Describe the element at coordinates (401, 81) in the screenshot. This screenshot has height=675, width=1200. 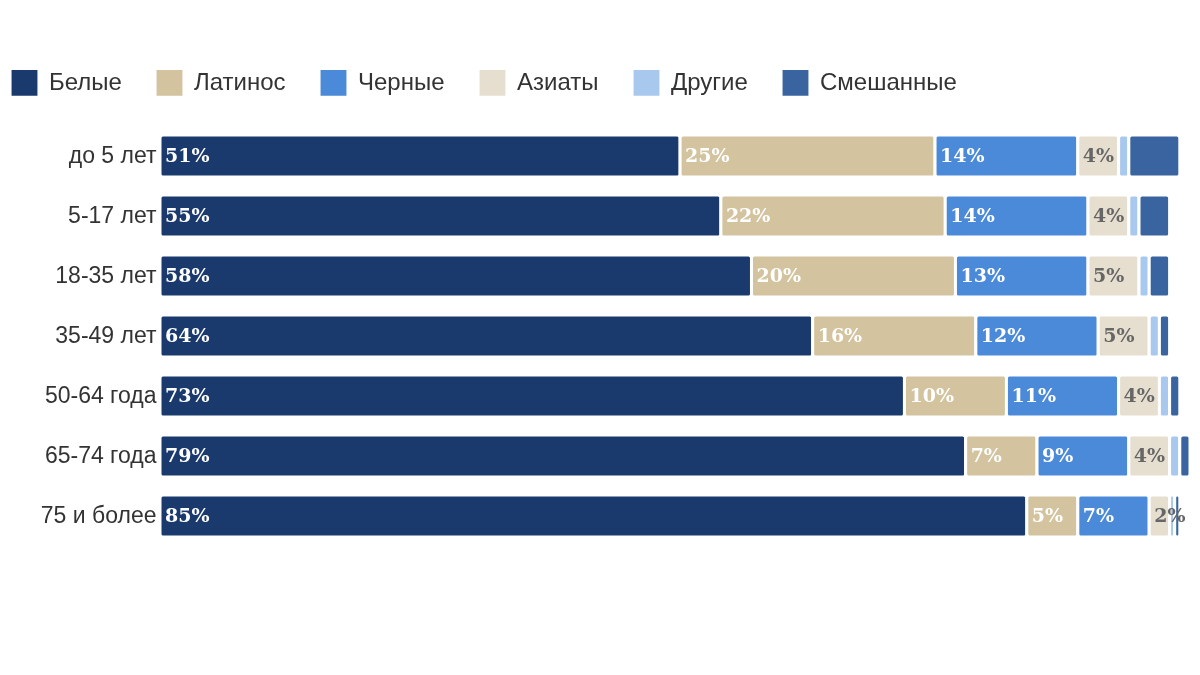
I see `legend-label: Черные` at that location.